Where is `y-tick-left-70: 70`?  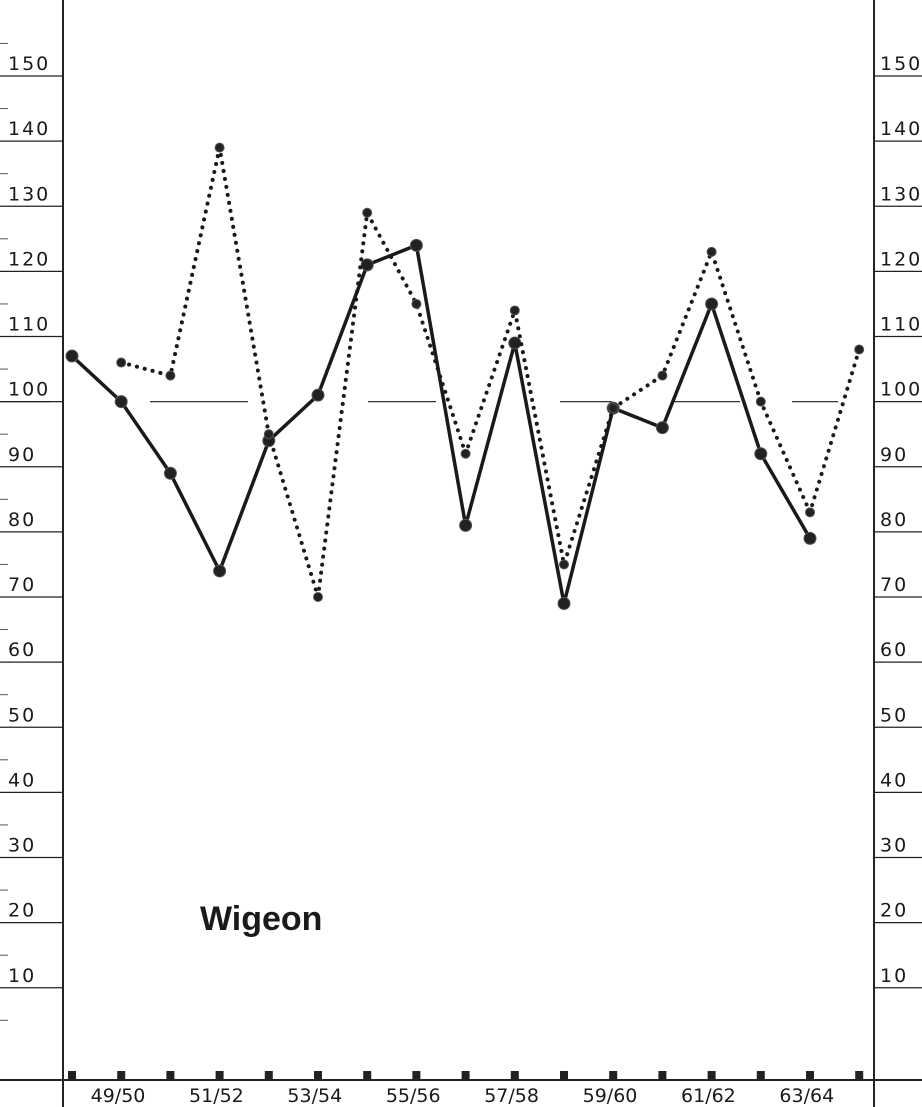
y-tick-left-70: 70 is located at coordinates (22, 585).